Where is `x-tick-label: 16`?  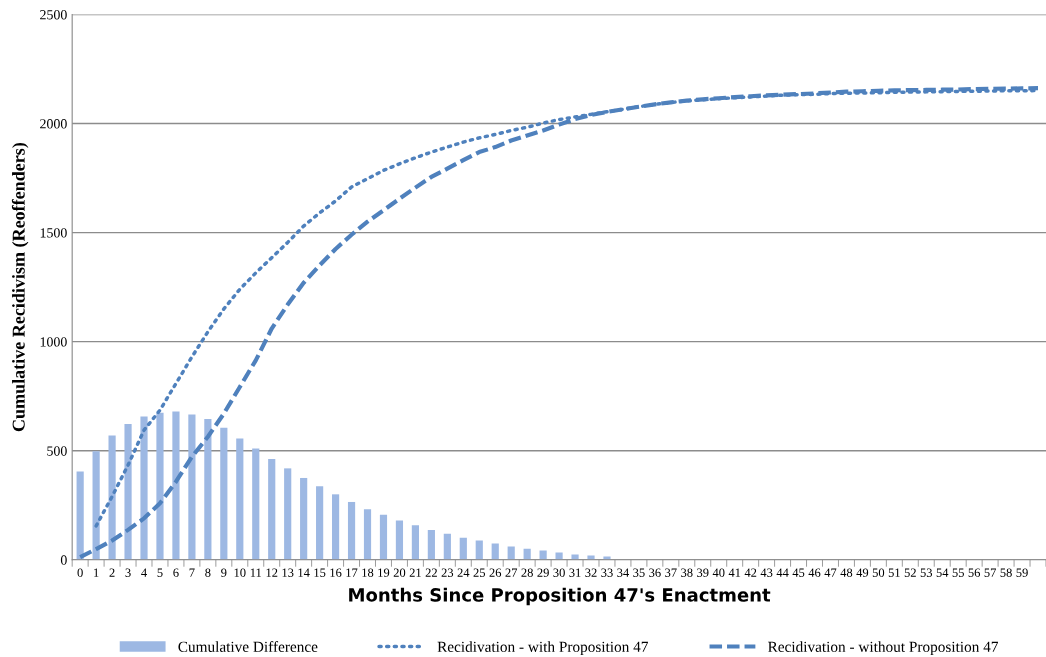 x-tick-label: 16 is located at coordinates (336, 572).